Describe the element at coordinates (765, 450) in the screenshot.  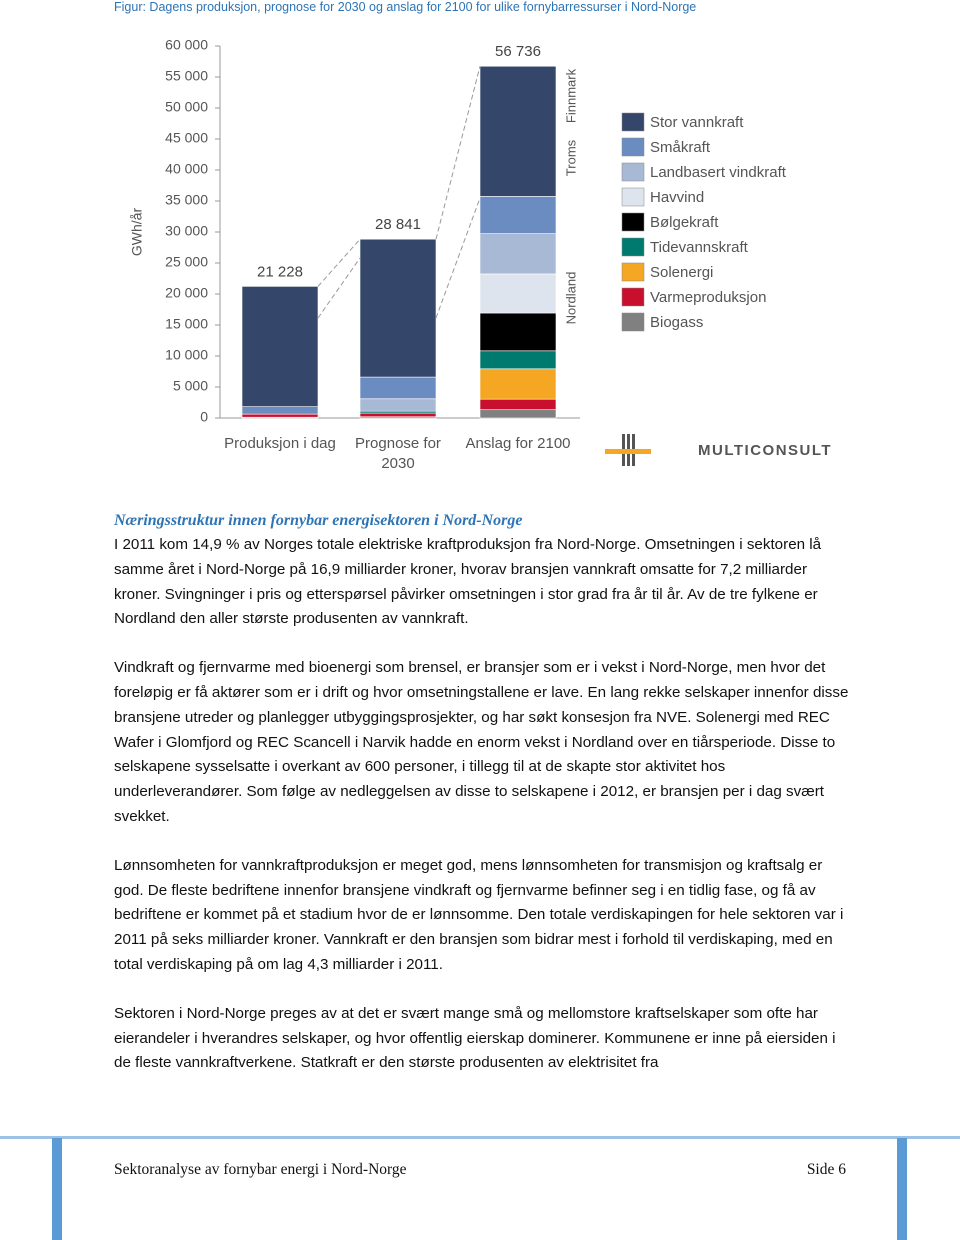
I see `logo-text: MULTICONSULT` at that location.